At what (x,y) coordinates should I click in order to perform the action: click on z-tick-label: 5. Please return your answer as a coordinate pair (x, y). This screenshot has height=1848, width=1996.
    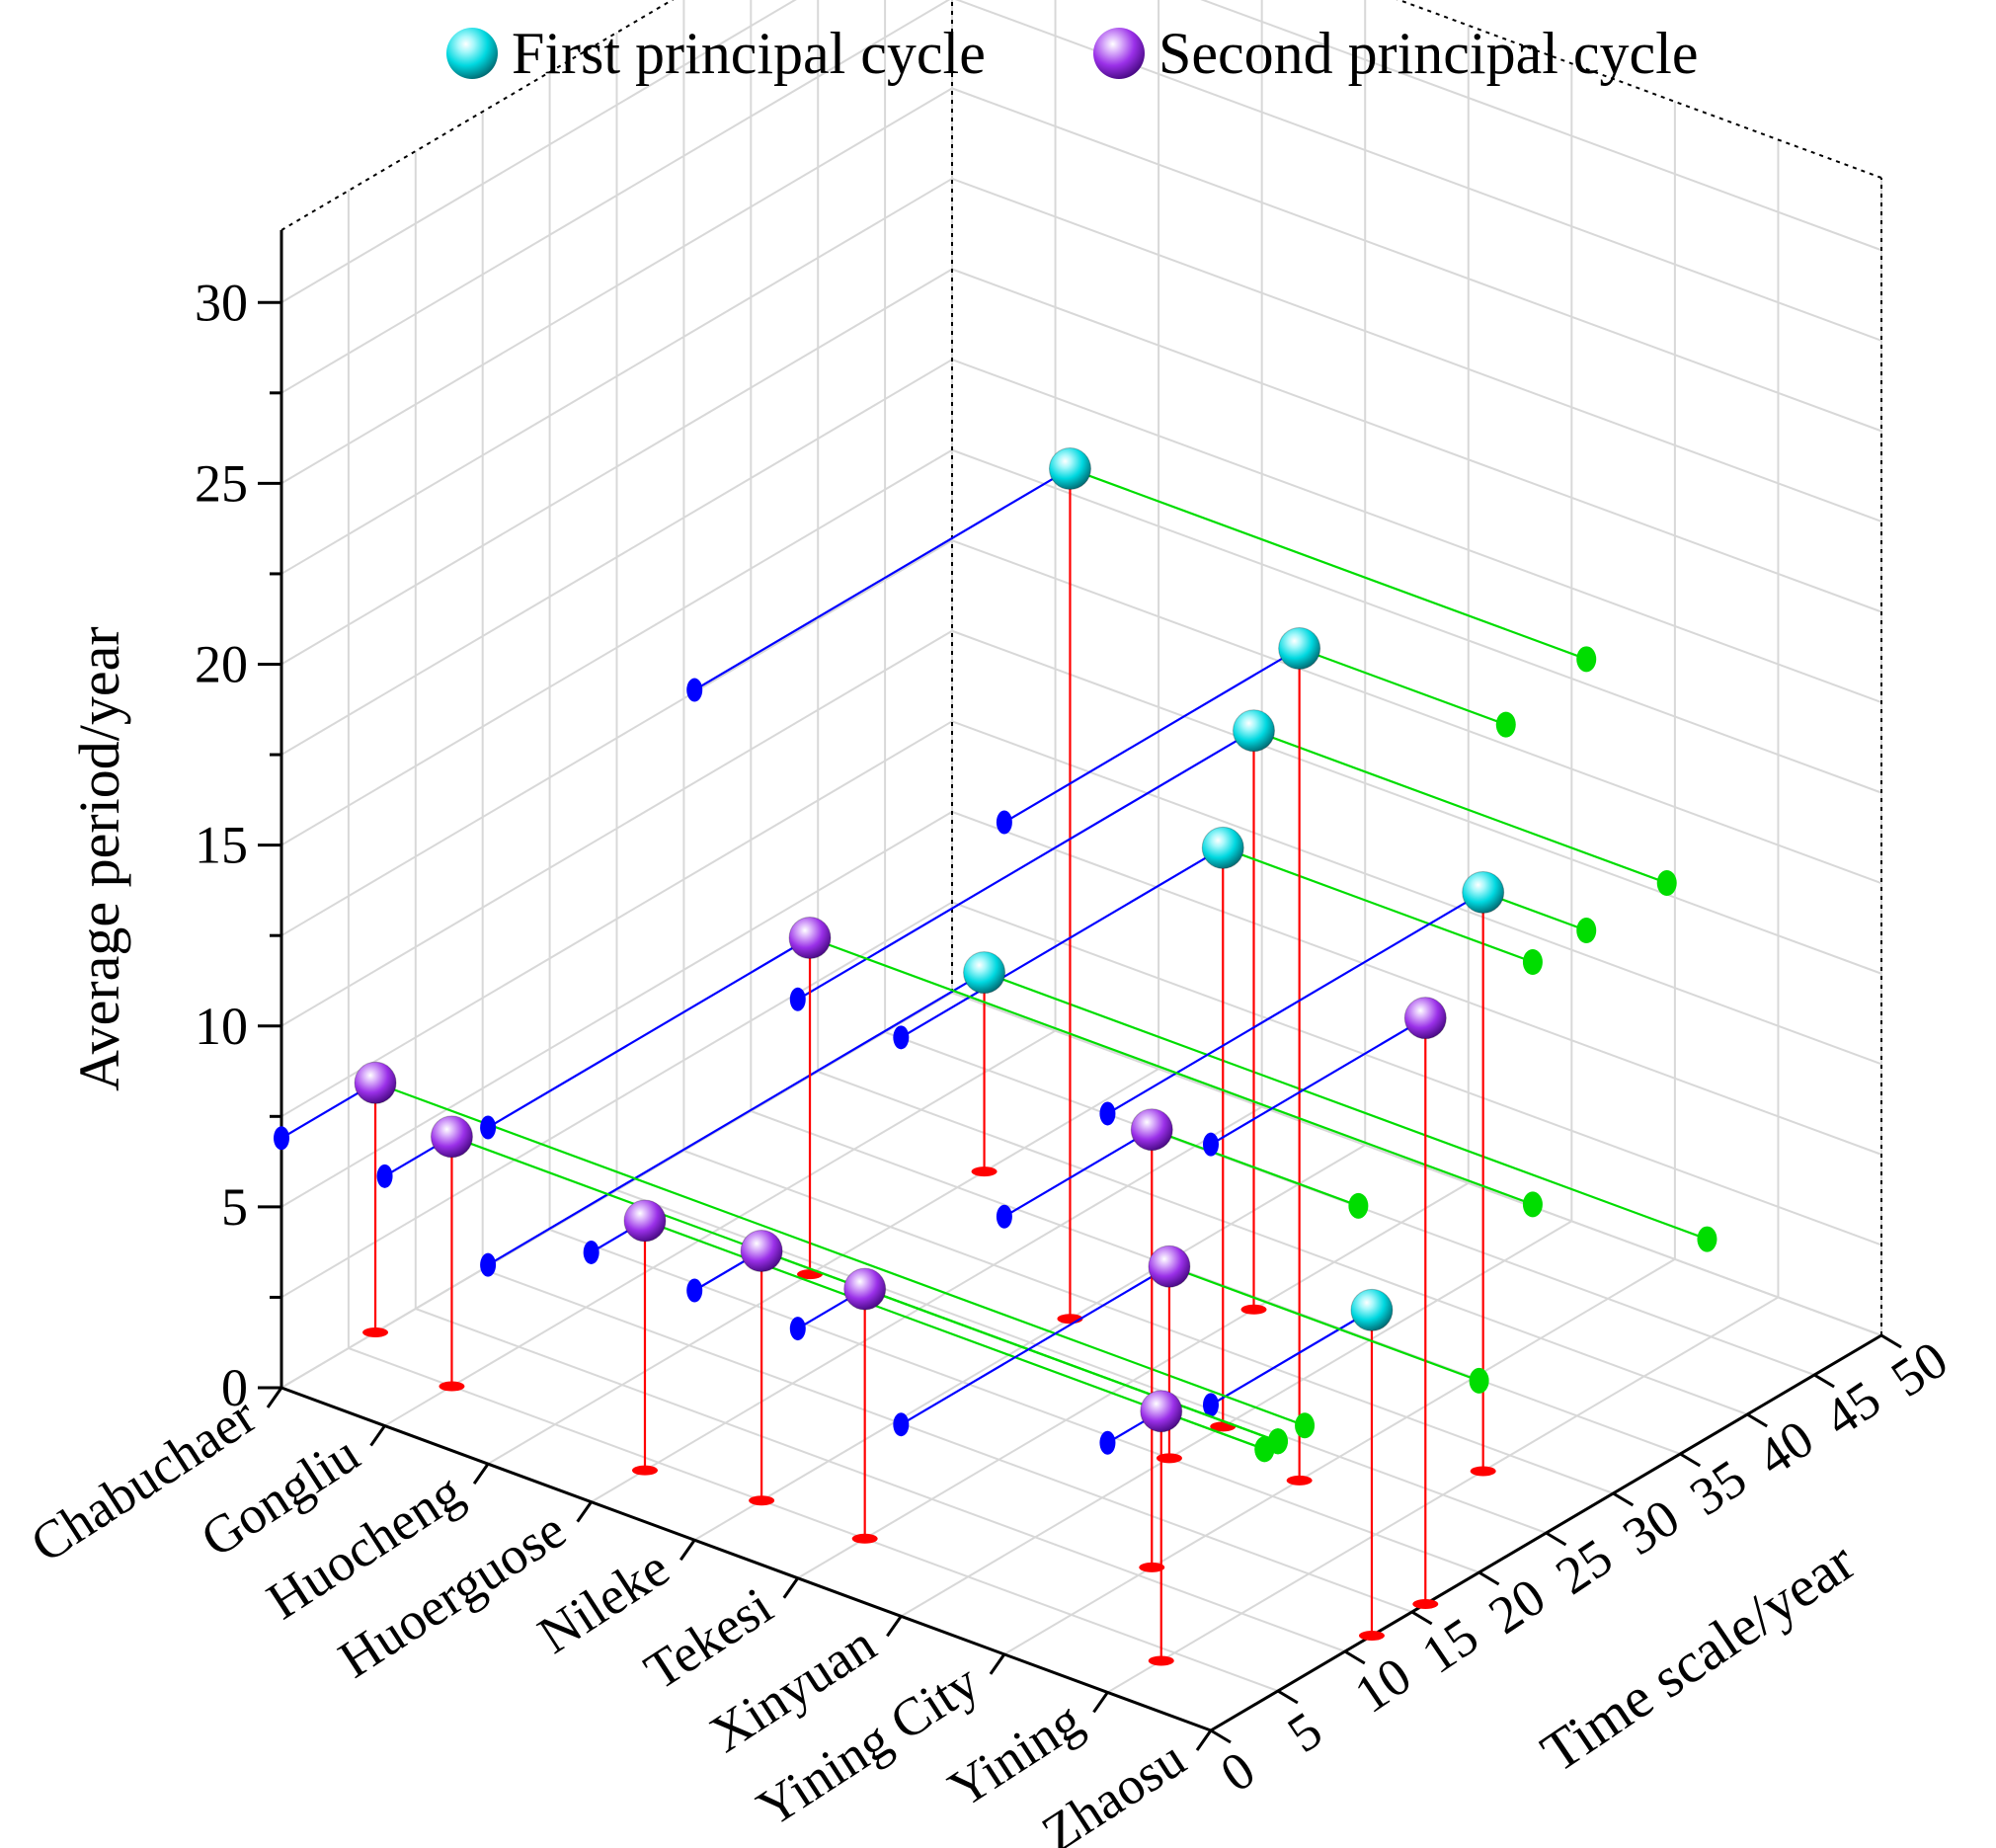
    Looking at the image, I should click on (234, 1207).